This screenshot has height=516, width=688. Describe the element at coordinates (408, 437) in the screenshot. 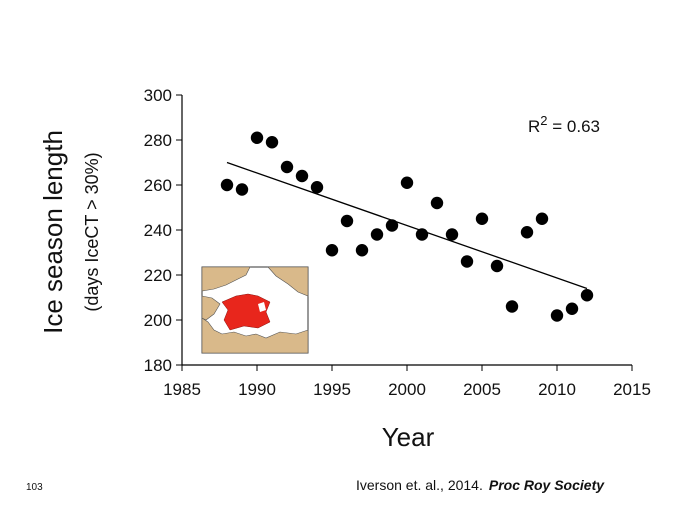

I see `x-axis-title: Year` at that location.